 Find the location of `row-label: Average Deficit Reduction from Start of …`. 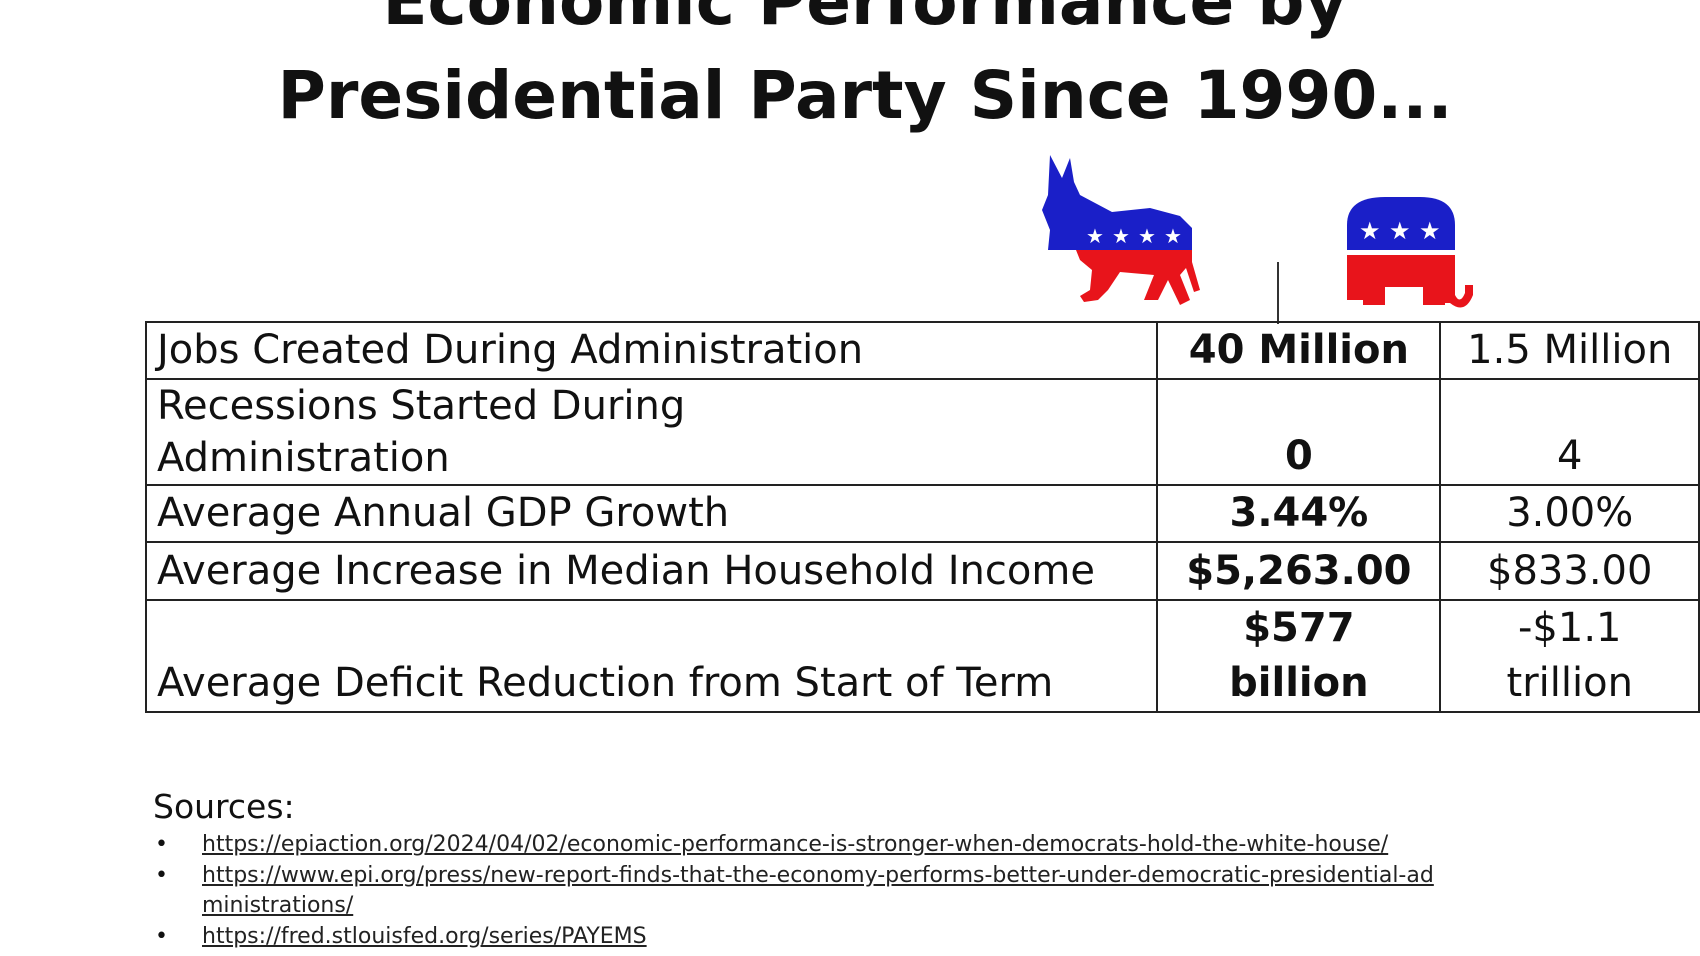

row-label: Average Deficit Reduction from Start of … is located at coordinates (651, 656).